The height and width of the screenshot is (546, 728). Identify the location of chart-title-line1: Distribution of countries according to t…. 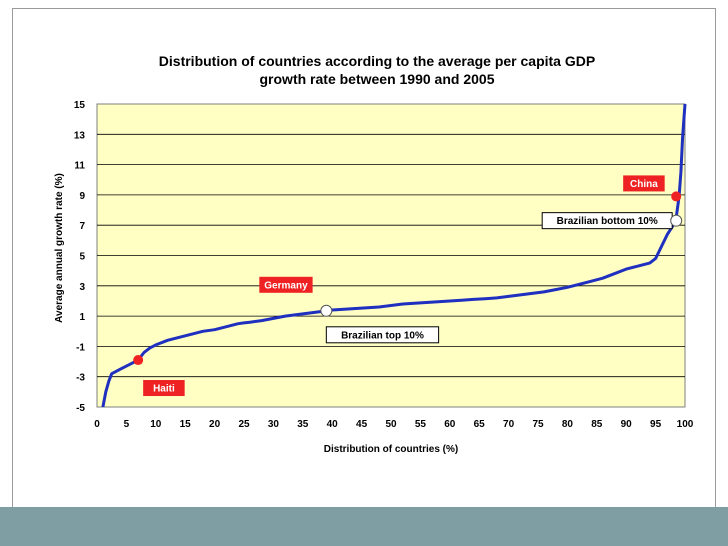
(377, 61).